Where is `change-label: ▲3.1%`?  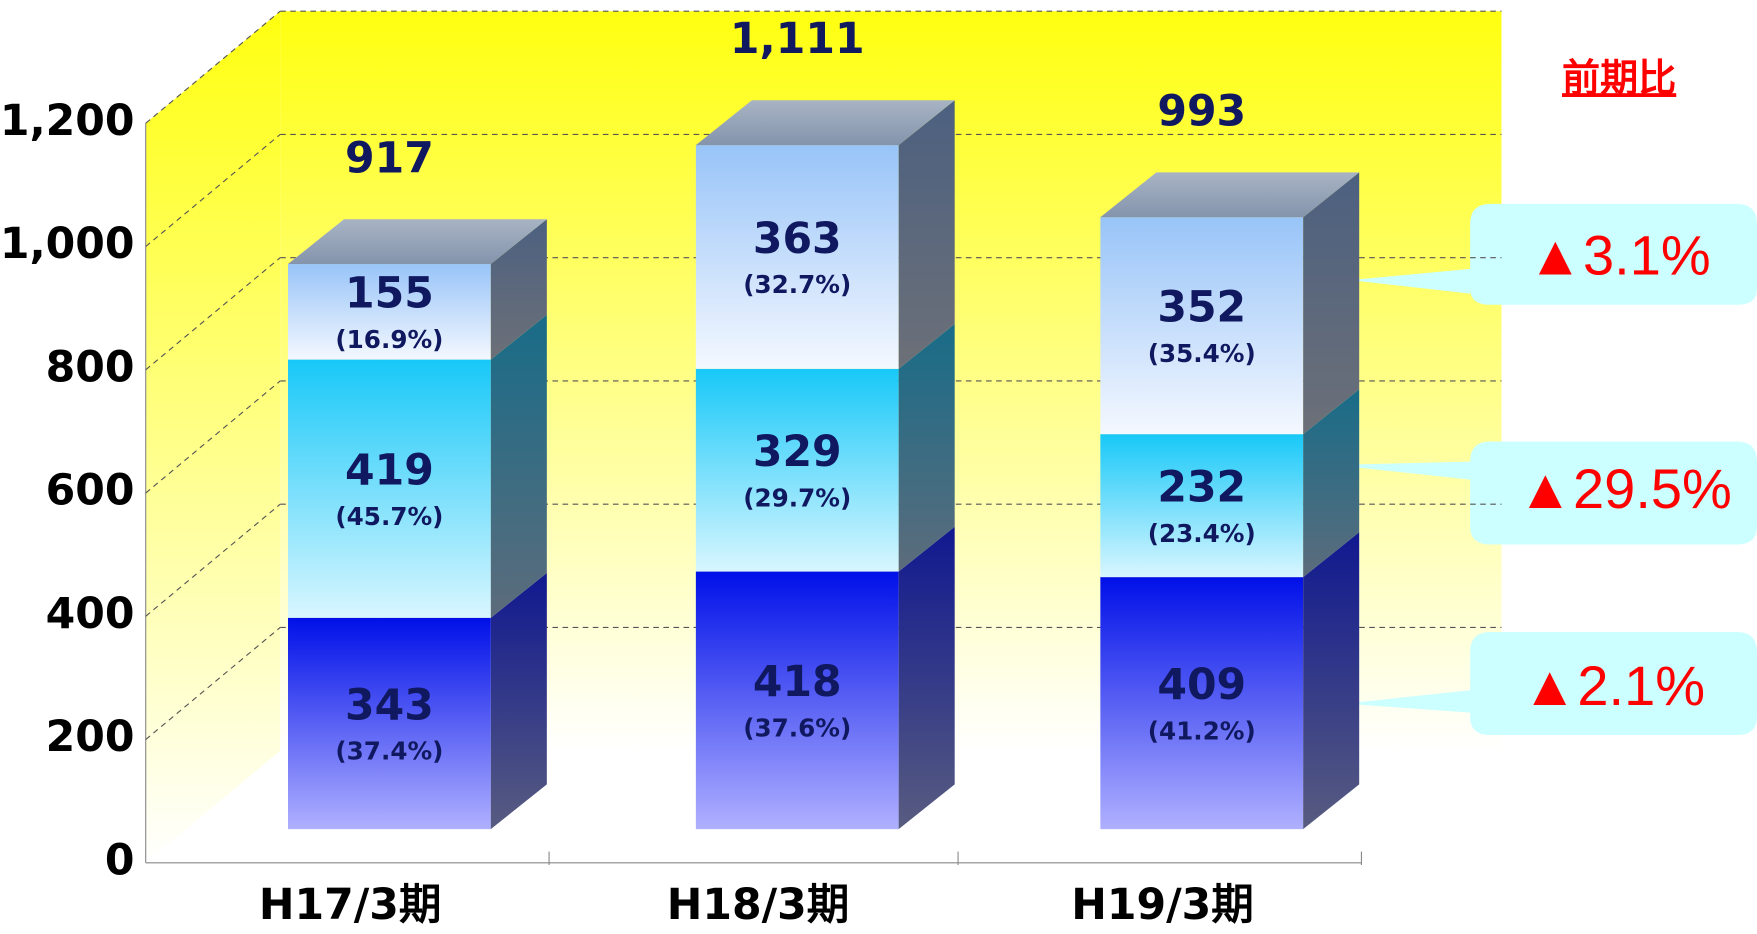 change-label: ▲3.1% is located at coordinates (1619, 255).